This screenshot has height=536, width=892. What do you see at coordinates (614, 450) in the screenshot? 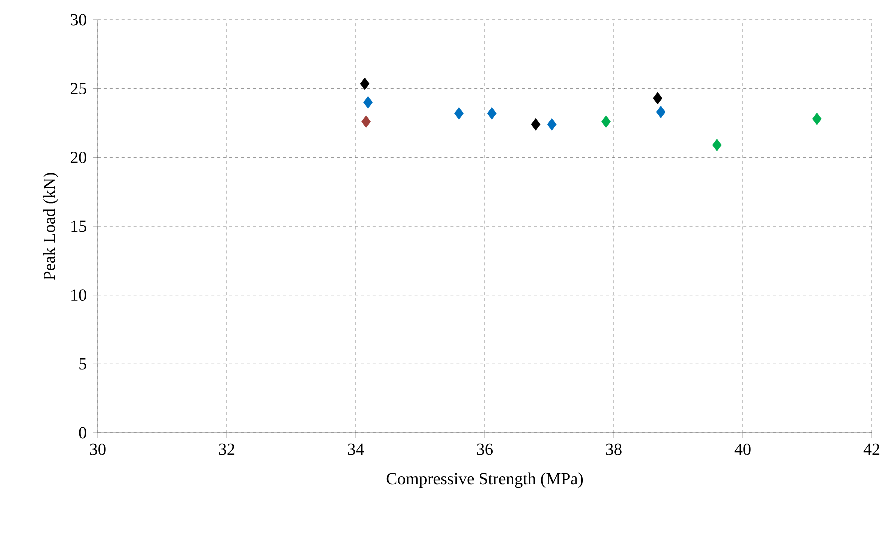
I see `x-tick-label: 38` at bounding box center [614, 450].